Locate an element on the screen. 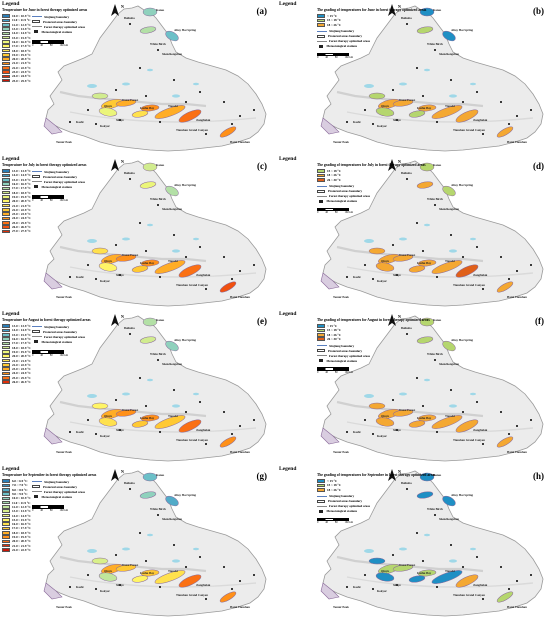 Image resolution: width=550 pixels, height=618 pixels. panel-label: (h) is located at coordinates (538, 476).